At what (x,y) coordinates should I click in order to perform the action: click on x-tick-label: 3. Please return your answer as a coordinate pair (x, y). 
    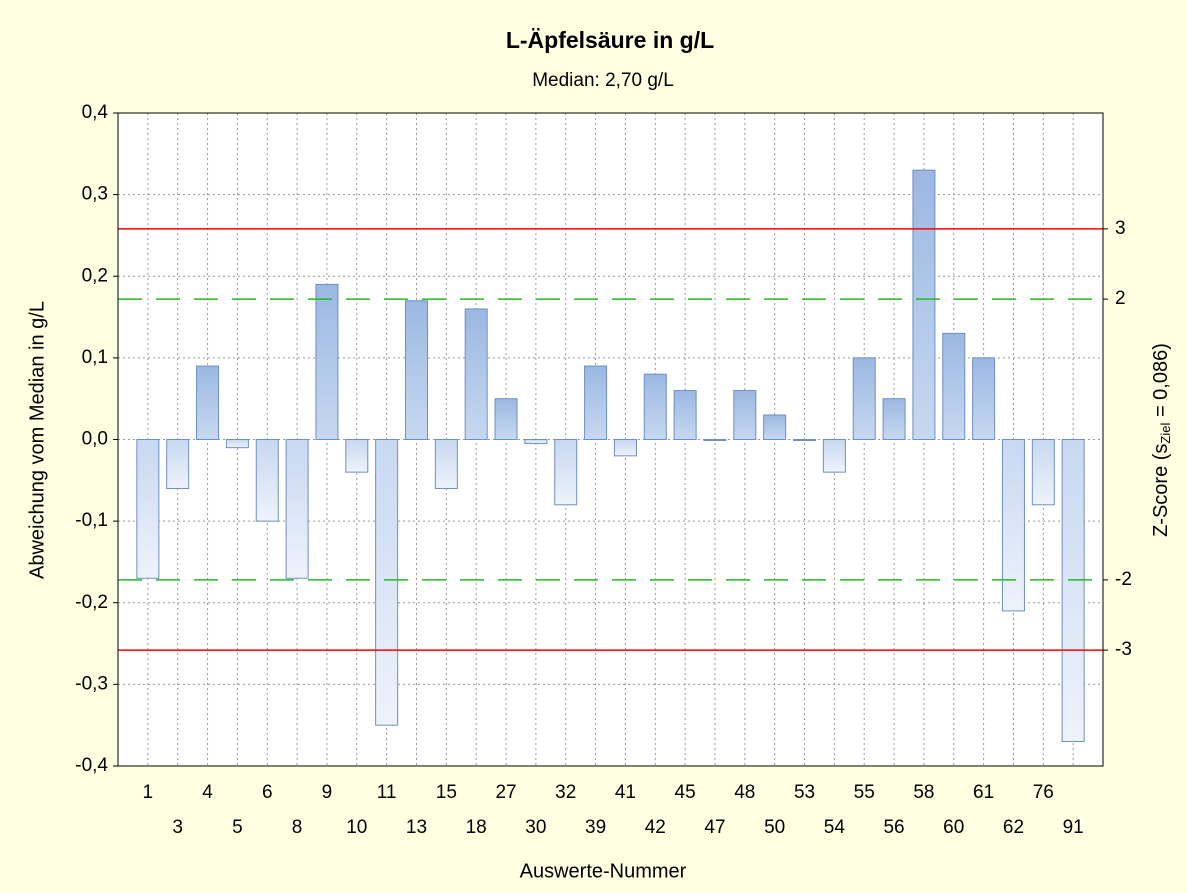
    Looking at the image, I should click on (177, 827).